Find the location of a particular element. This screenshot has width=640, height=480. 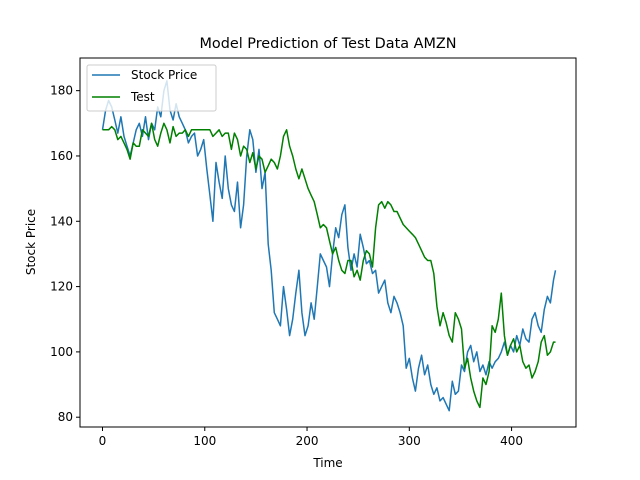

y-tick-label: 80 is located at coordinates (65, 417).